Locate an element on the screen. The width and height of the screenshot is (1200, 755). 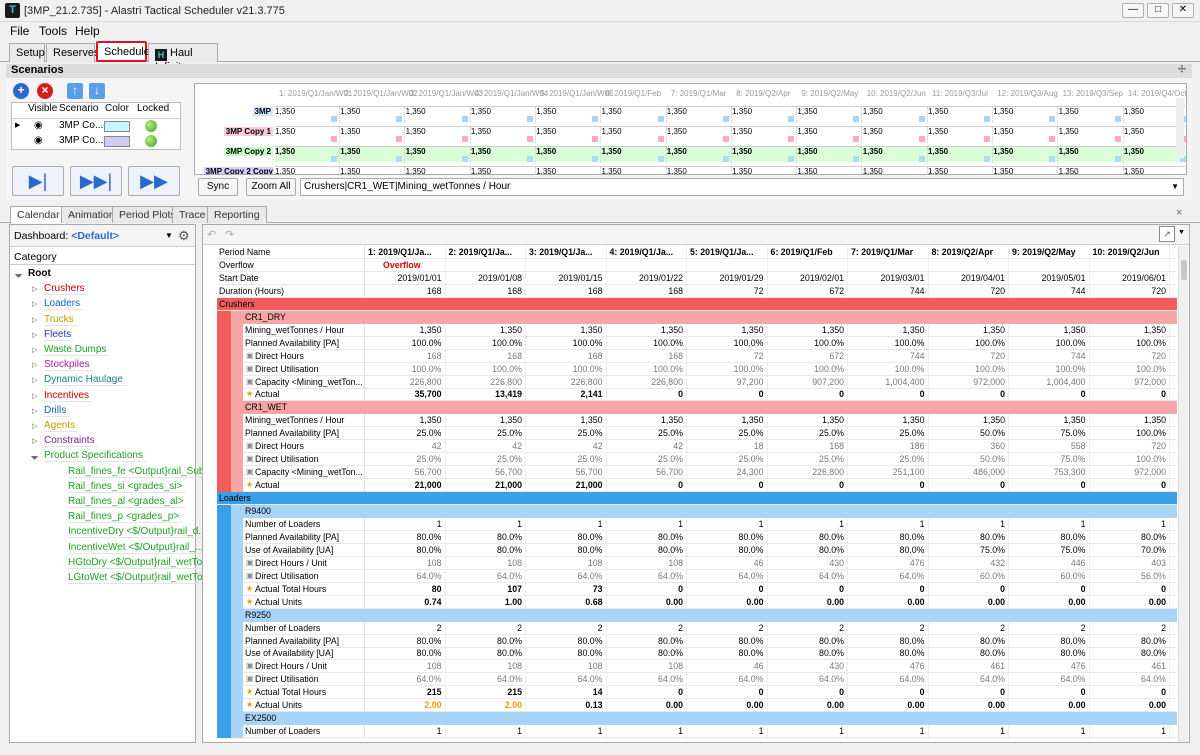
grid-cell: 558 is located at coordinates (1049, 446).